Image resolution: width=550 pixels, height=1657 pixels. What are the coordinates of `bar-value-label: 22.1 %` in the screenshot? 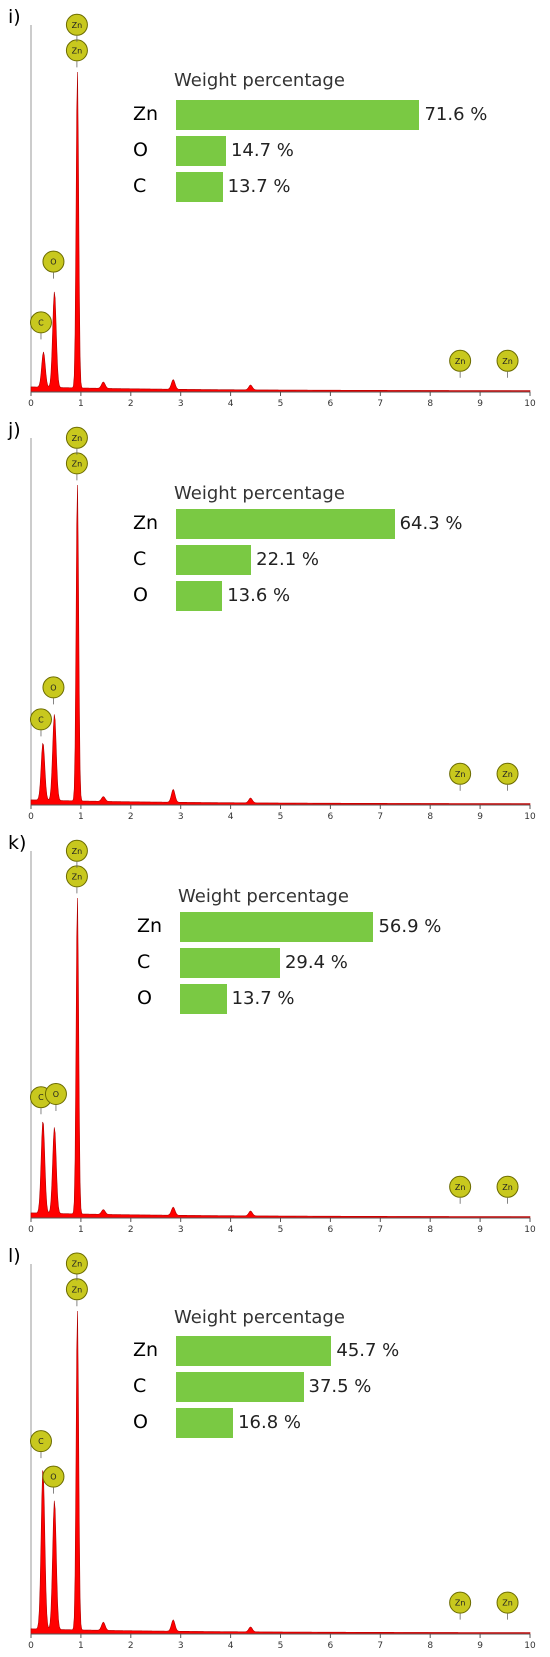 It's located at (288, 559).